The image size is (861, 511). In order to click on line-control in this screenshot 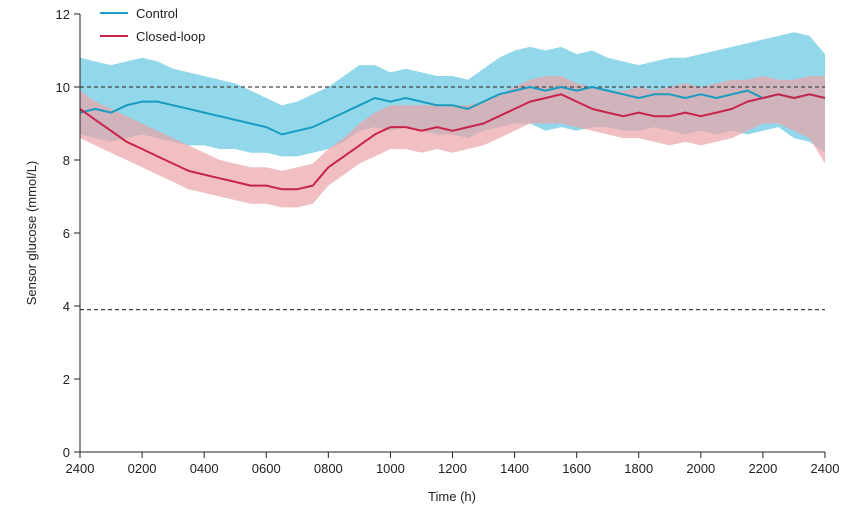, I will do `click(452, 111)`.